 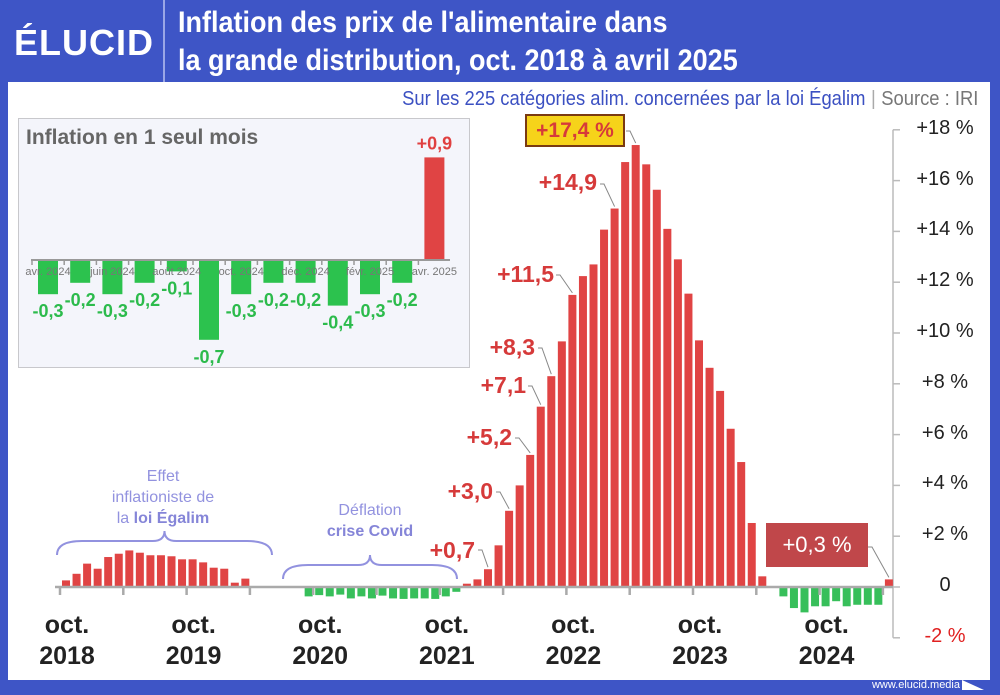 What do you see at coordinates (234, 584) in the screenshot?
I see `bar-f-vr-2020` at bounding box center [234, 584].